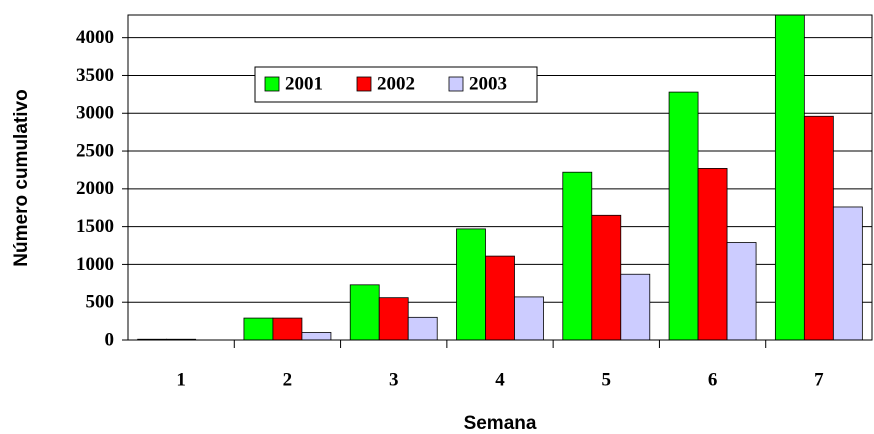 This screenshot has width=874, height=434. Describe the element at coordinates (713, 379) in the screenshot. I see `x-tick-label: 6` at that location.